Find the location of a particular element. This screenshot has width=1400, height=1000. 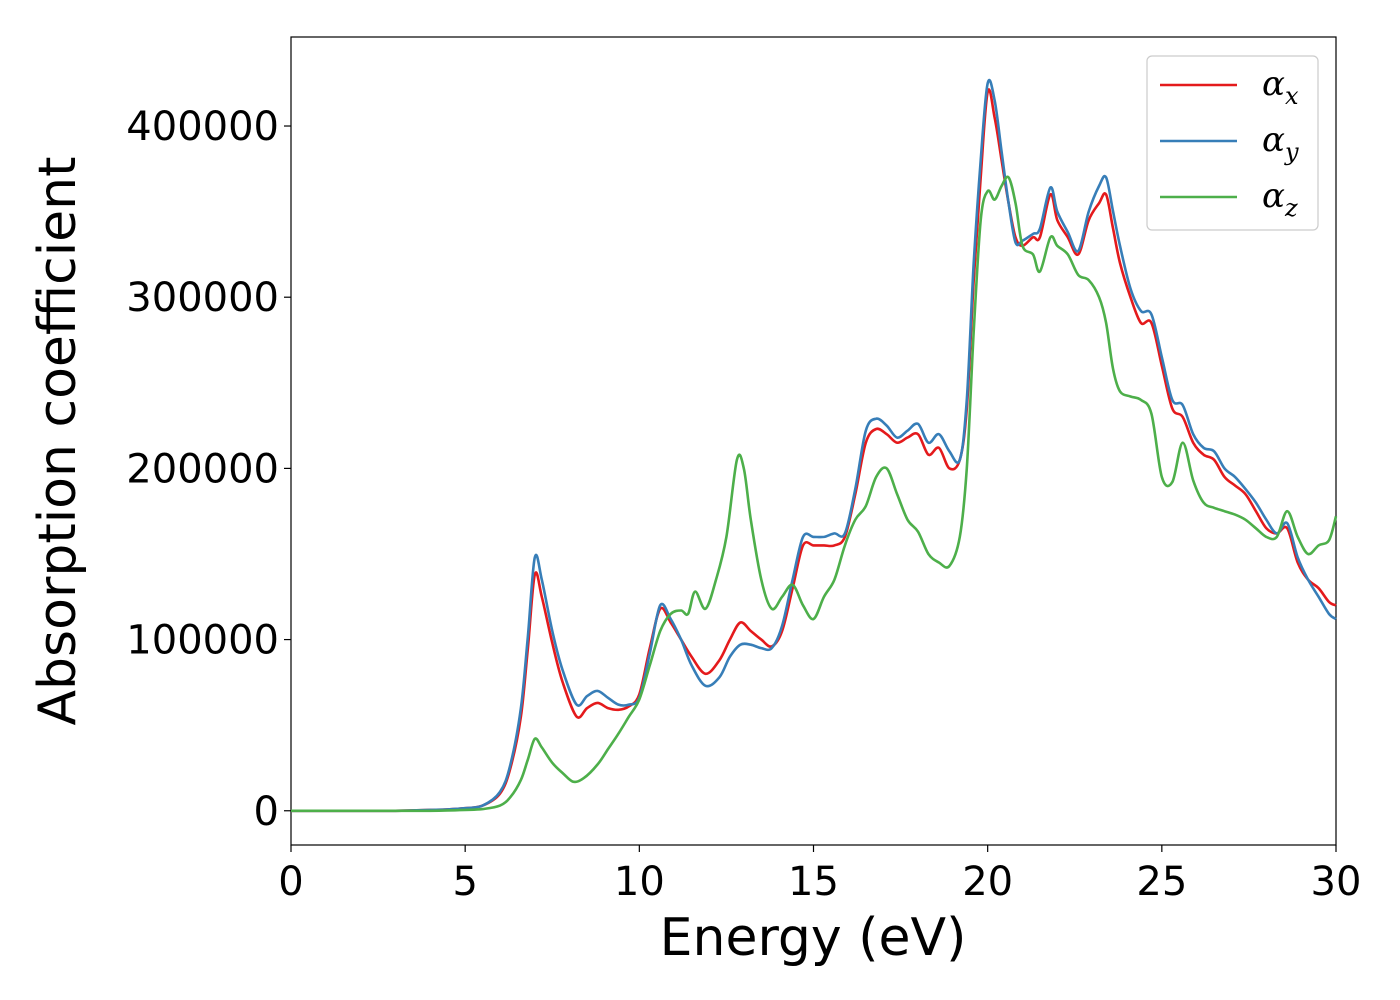

y-tick-label: 100000 is located at coordinates (202, 641).